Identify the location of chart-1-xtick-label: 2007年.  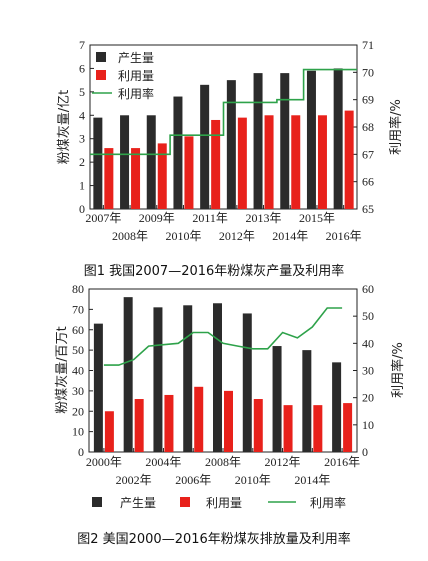
(103, 218).